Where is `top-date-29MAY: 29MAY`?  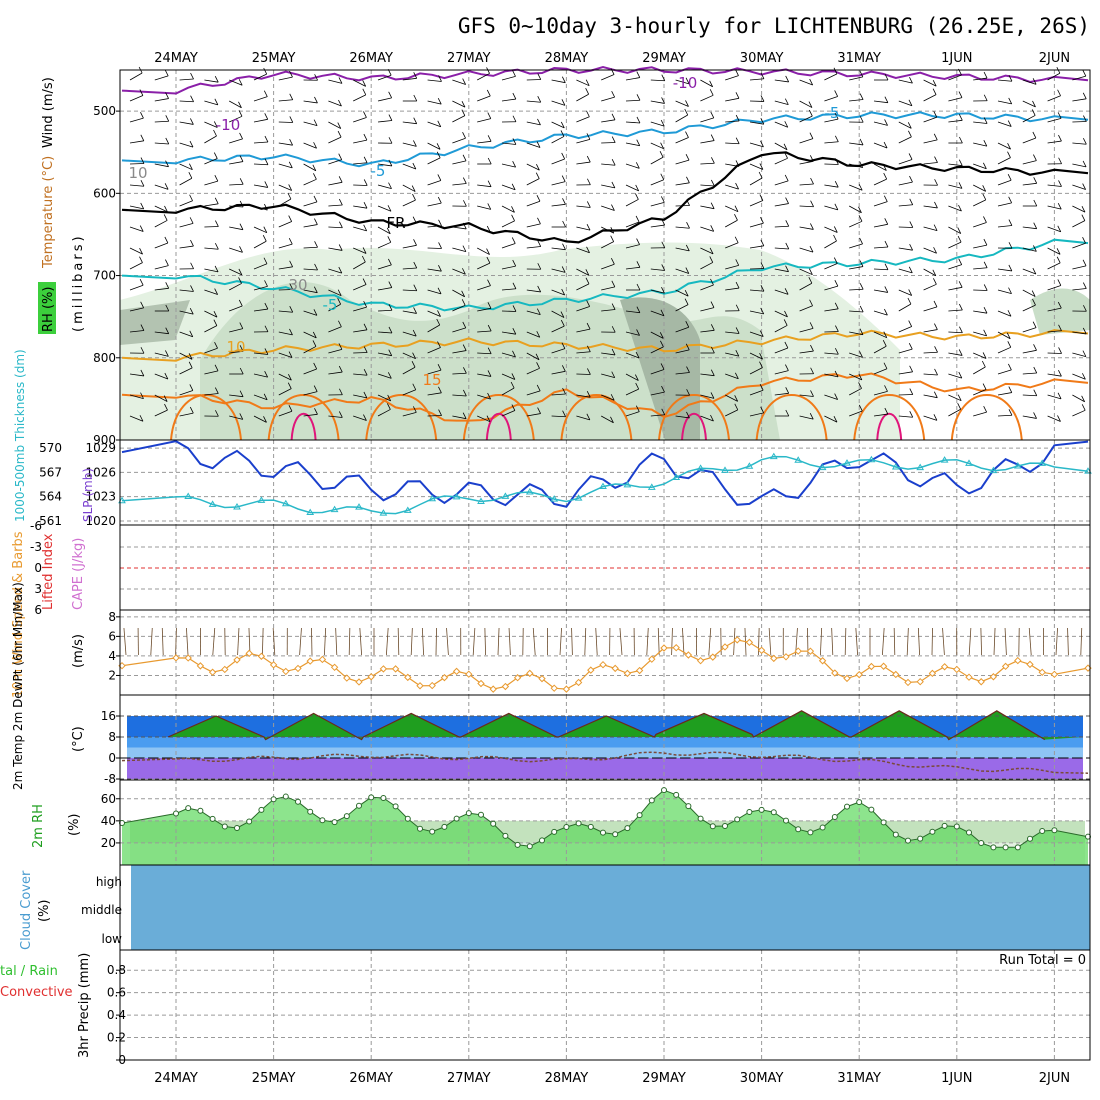
top-date-29MAY: 29MAY is located at coordinates (664, 58).